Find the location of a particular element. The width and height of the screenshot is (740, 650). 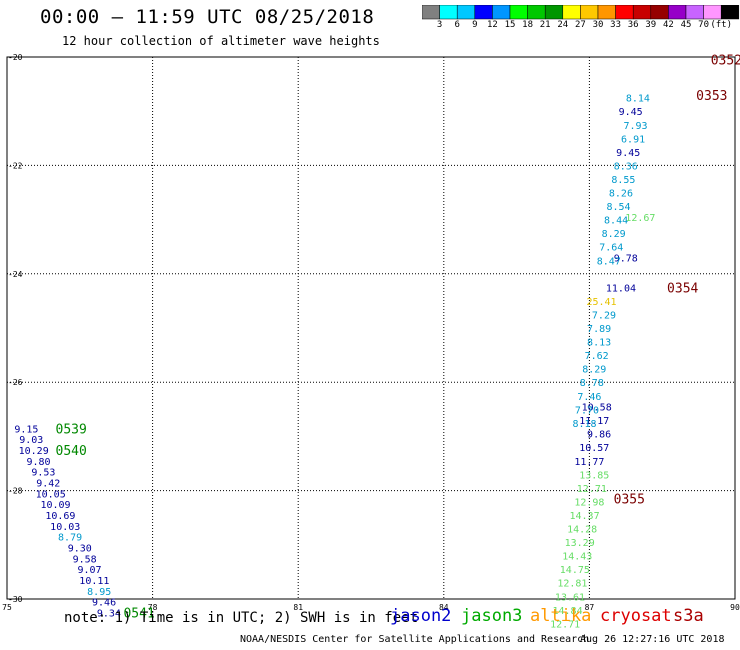

wave-height-value: 10.29 is located at coordinates (34, 451).